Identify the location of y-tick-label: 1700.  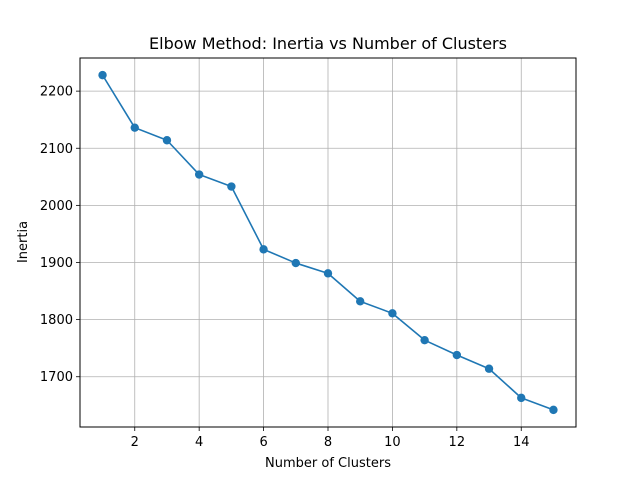
(56, 377).